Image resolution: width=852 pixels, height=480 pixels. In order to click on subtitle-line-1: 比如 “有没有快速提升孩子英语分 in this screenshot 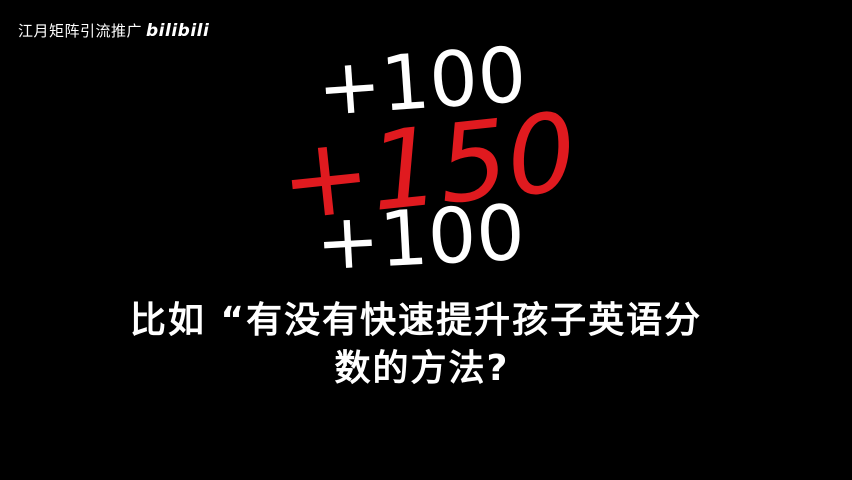, I will do `click(416, 320)`.